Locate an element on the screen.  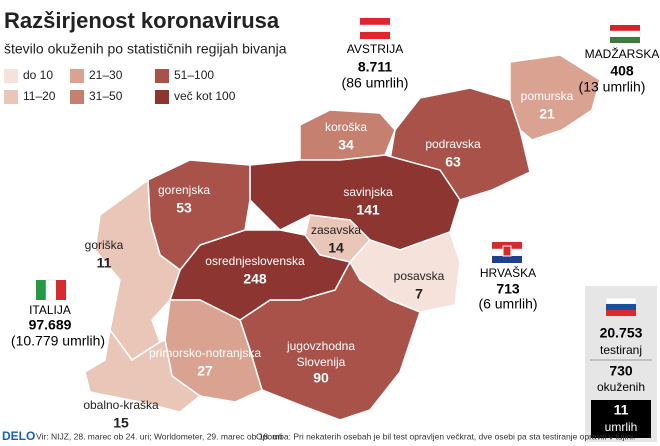
region-name: osrednjeslovenska is located at coordinates (255, 261).